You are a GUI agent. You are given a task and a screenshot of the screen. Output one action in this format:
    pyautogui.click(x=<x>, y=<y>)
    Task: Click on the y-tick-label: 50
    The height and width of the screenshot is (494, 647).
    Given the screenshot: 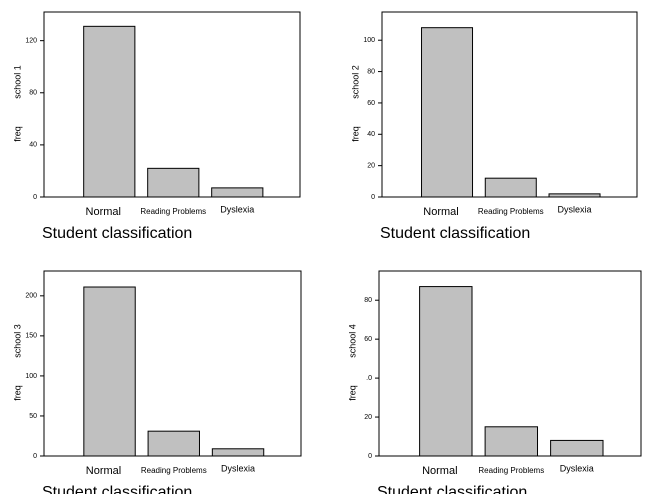 What is the action you would take?
    pyautogui.click(x=33, y=416)
    